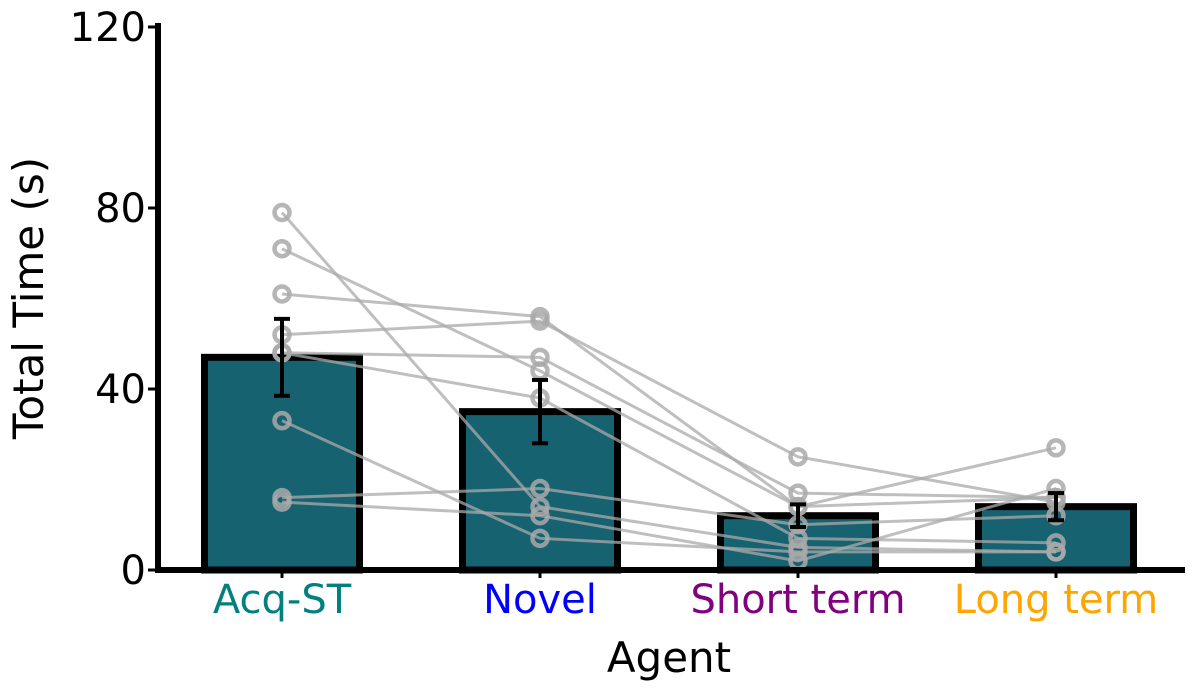 This screenshot has width=1189, height=690. I want to click on y-axis-label: Total Time (s), so click(28, 298).